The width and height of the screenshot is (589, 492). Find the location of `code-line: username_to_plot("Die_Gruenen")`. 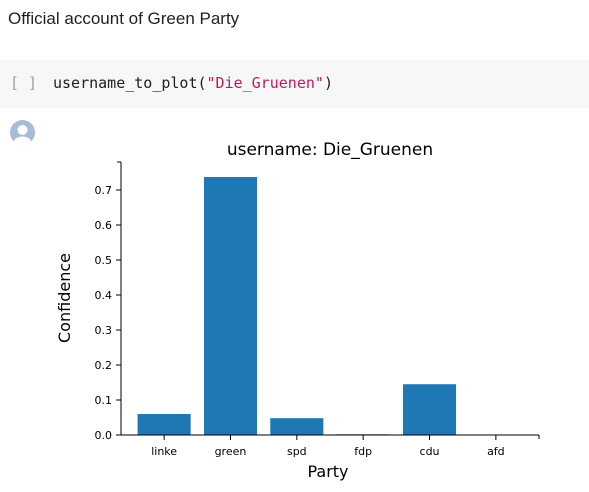

code-line: username_to_plot("Die_Gruenen") is located at coordinates (193, 83).